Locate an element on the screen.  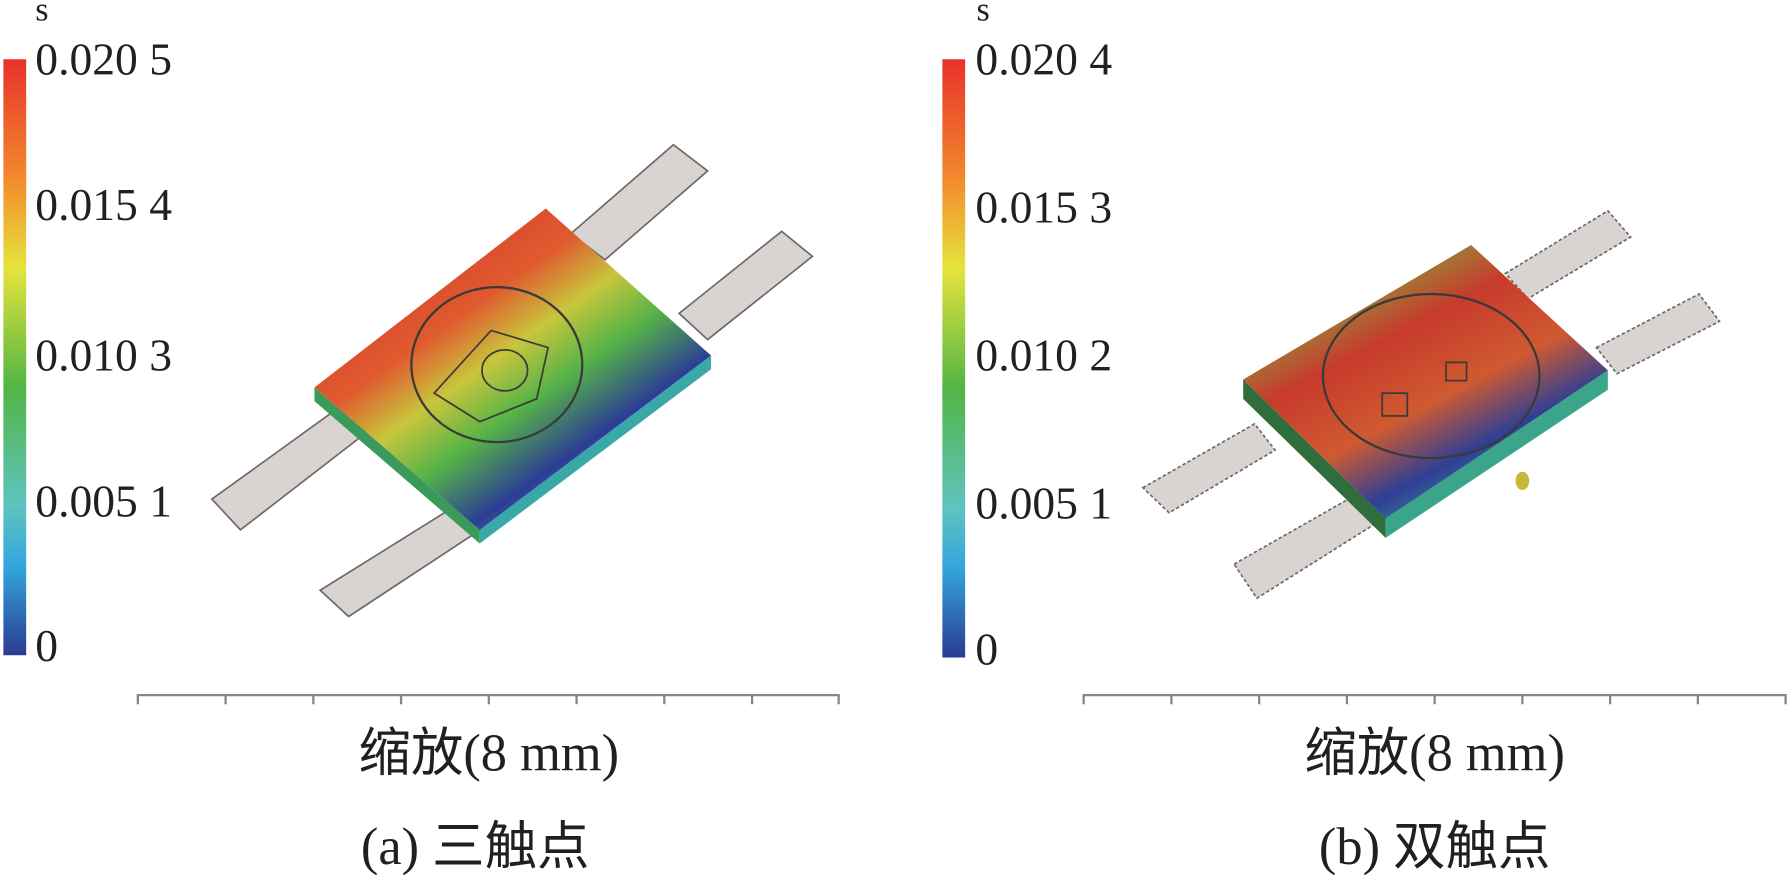
caption: (b) 双触点 is located at coordinates (1434, 847).